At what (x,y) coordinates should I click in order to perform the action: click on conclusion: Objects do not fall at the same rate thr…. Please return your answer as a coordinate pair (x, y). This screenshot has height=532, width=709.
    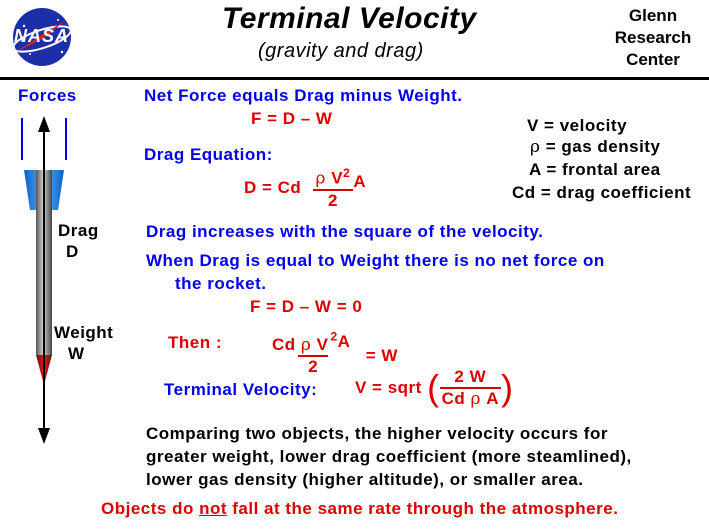
    Looking at the image, I should click on (359, 509).